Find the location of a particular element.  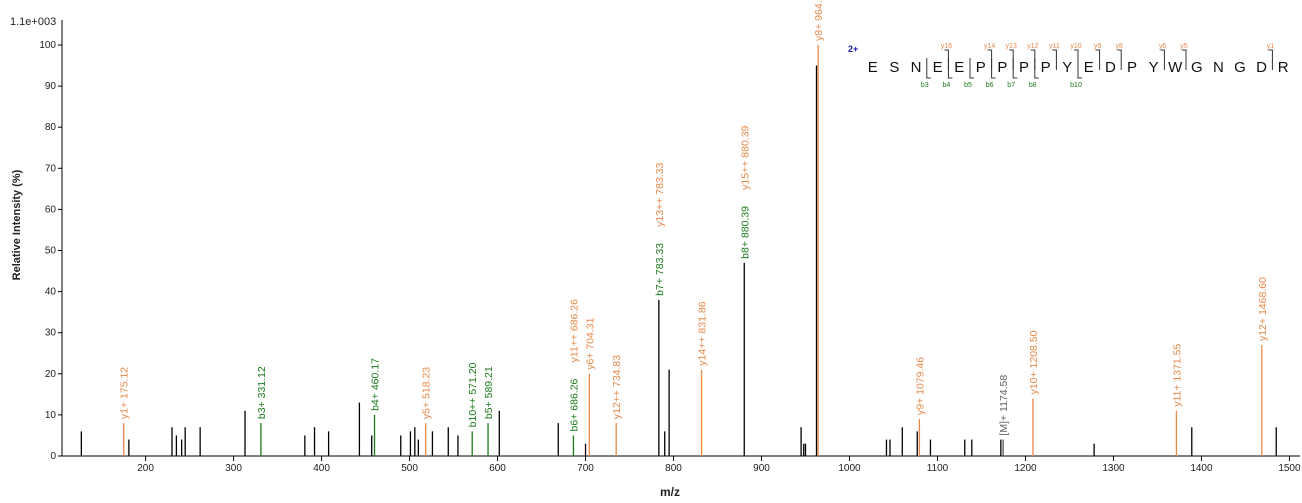

y-ion-label: y10 is located at coordinates (1075, 46).